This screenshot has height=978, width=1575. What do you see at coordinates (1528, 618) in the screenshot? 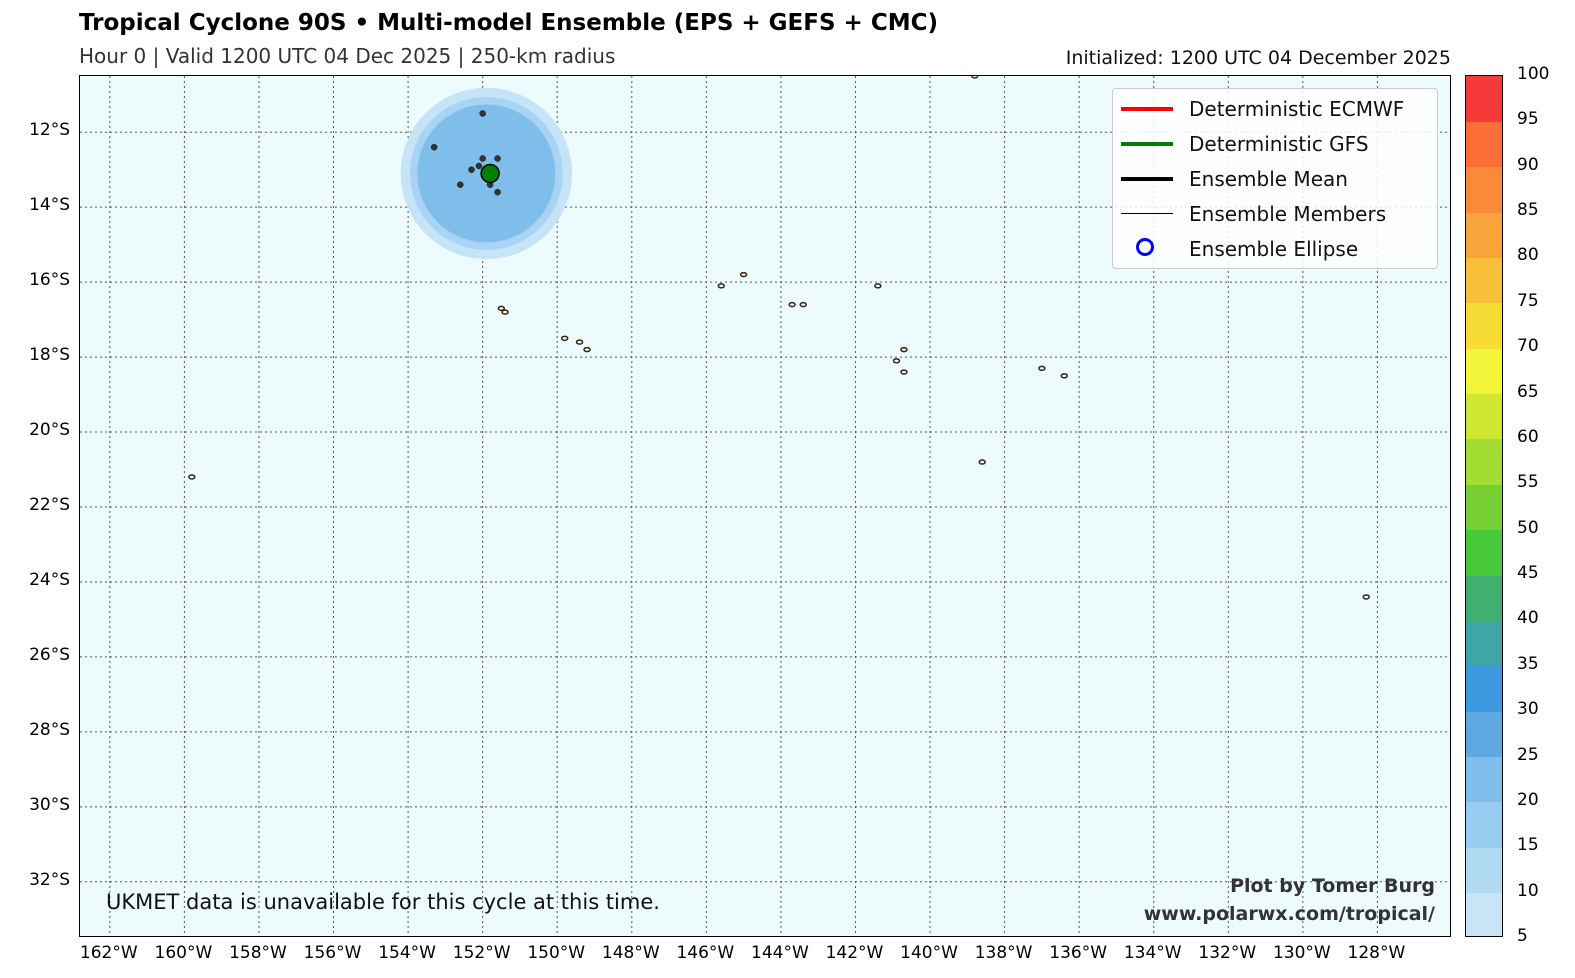
I see `colorbar-tick-label: 40` at bounding box center [1528, 618].